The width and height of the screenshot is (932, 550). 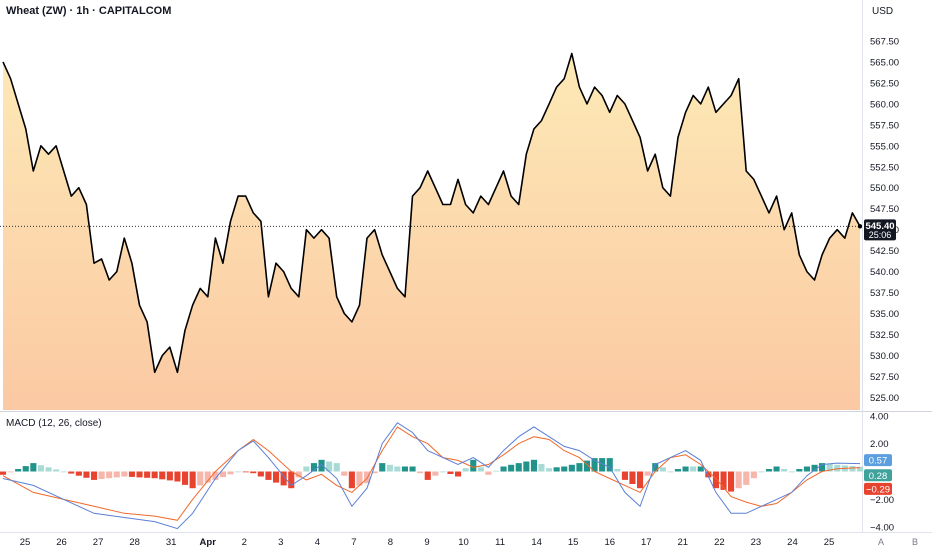 I want to click on price-tick-label: 530.00, so click(x=884, y=356).